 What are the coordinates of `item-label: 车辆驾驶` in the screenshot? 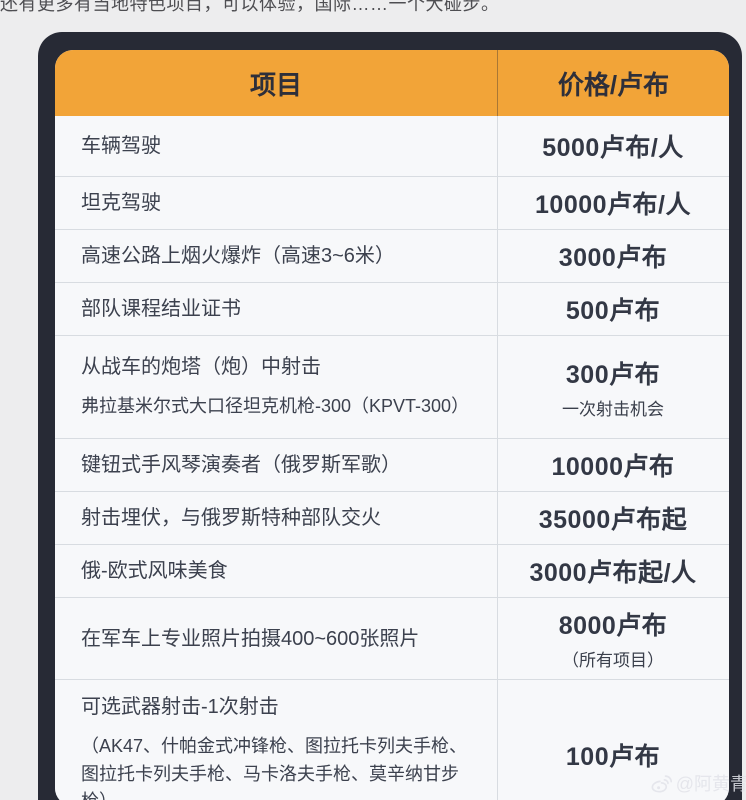 It's located at (121, 146).